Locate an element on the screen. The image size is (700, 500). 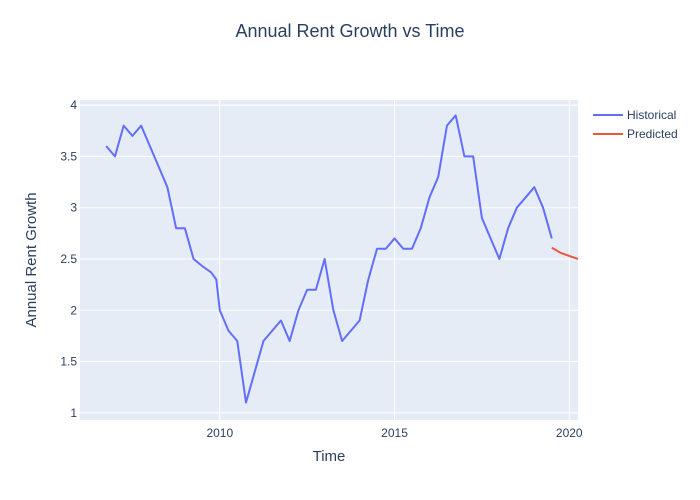
y-axis-title: Annual Rent Growth is located at coordinates (31, 259).